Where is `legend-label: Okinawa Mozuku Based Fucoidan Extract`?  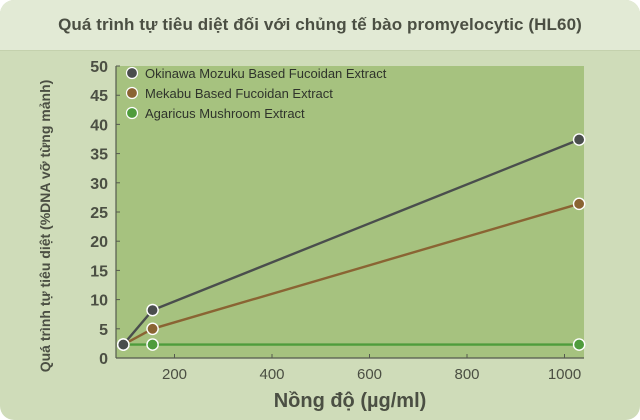 legend-label: Okinawa Mozuku Based Fucoidan Extract is located at coordinates (266, 73).